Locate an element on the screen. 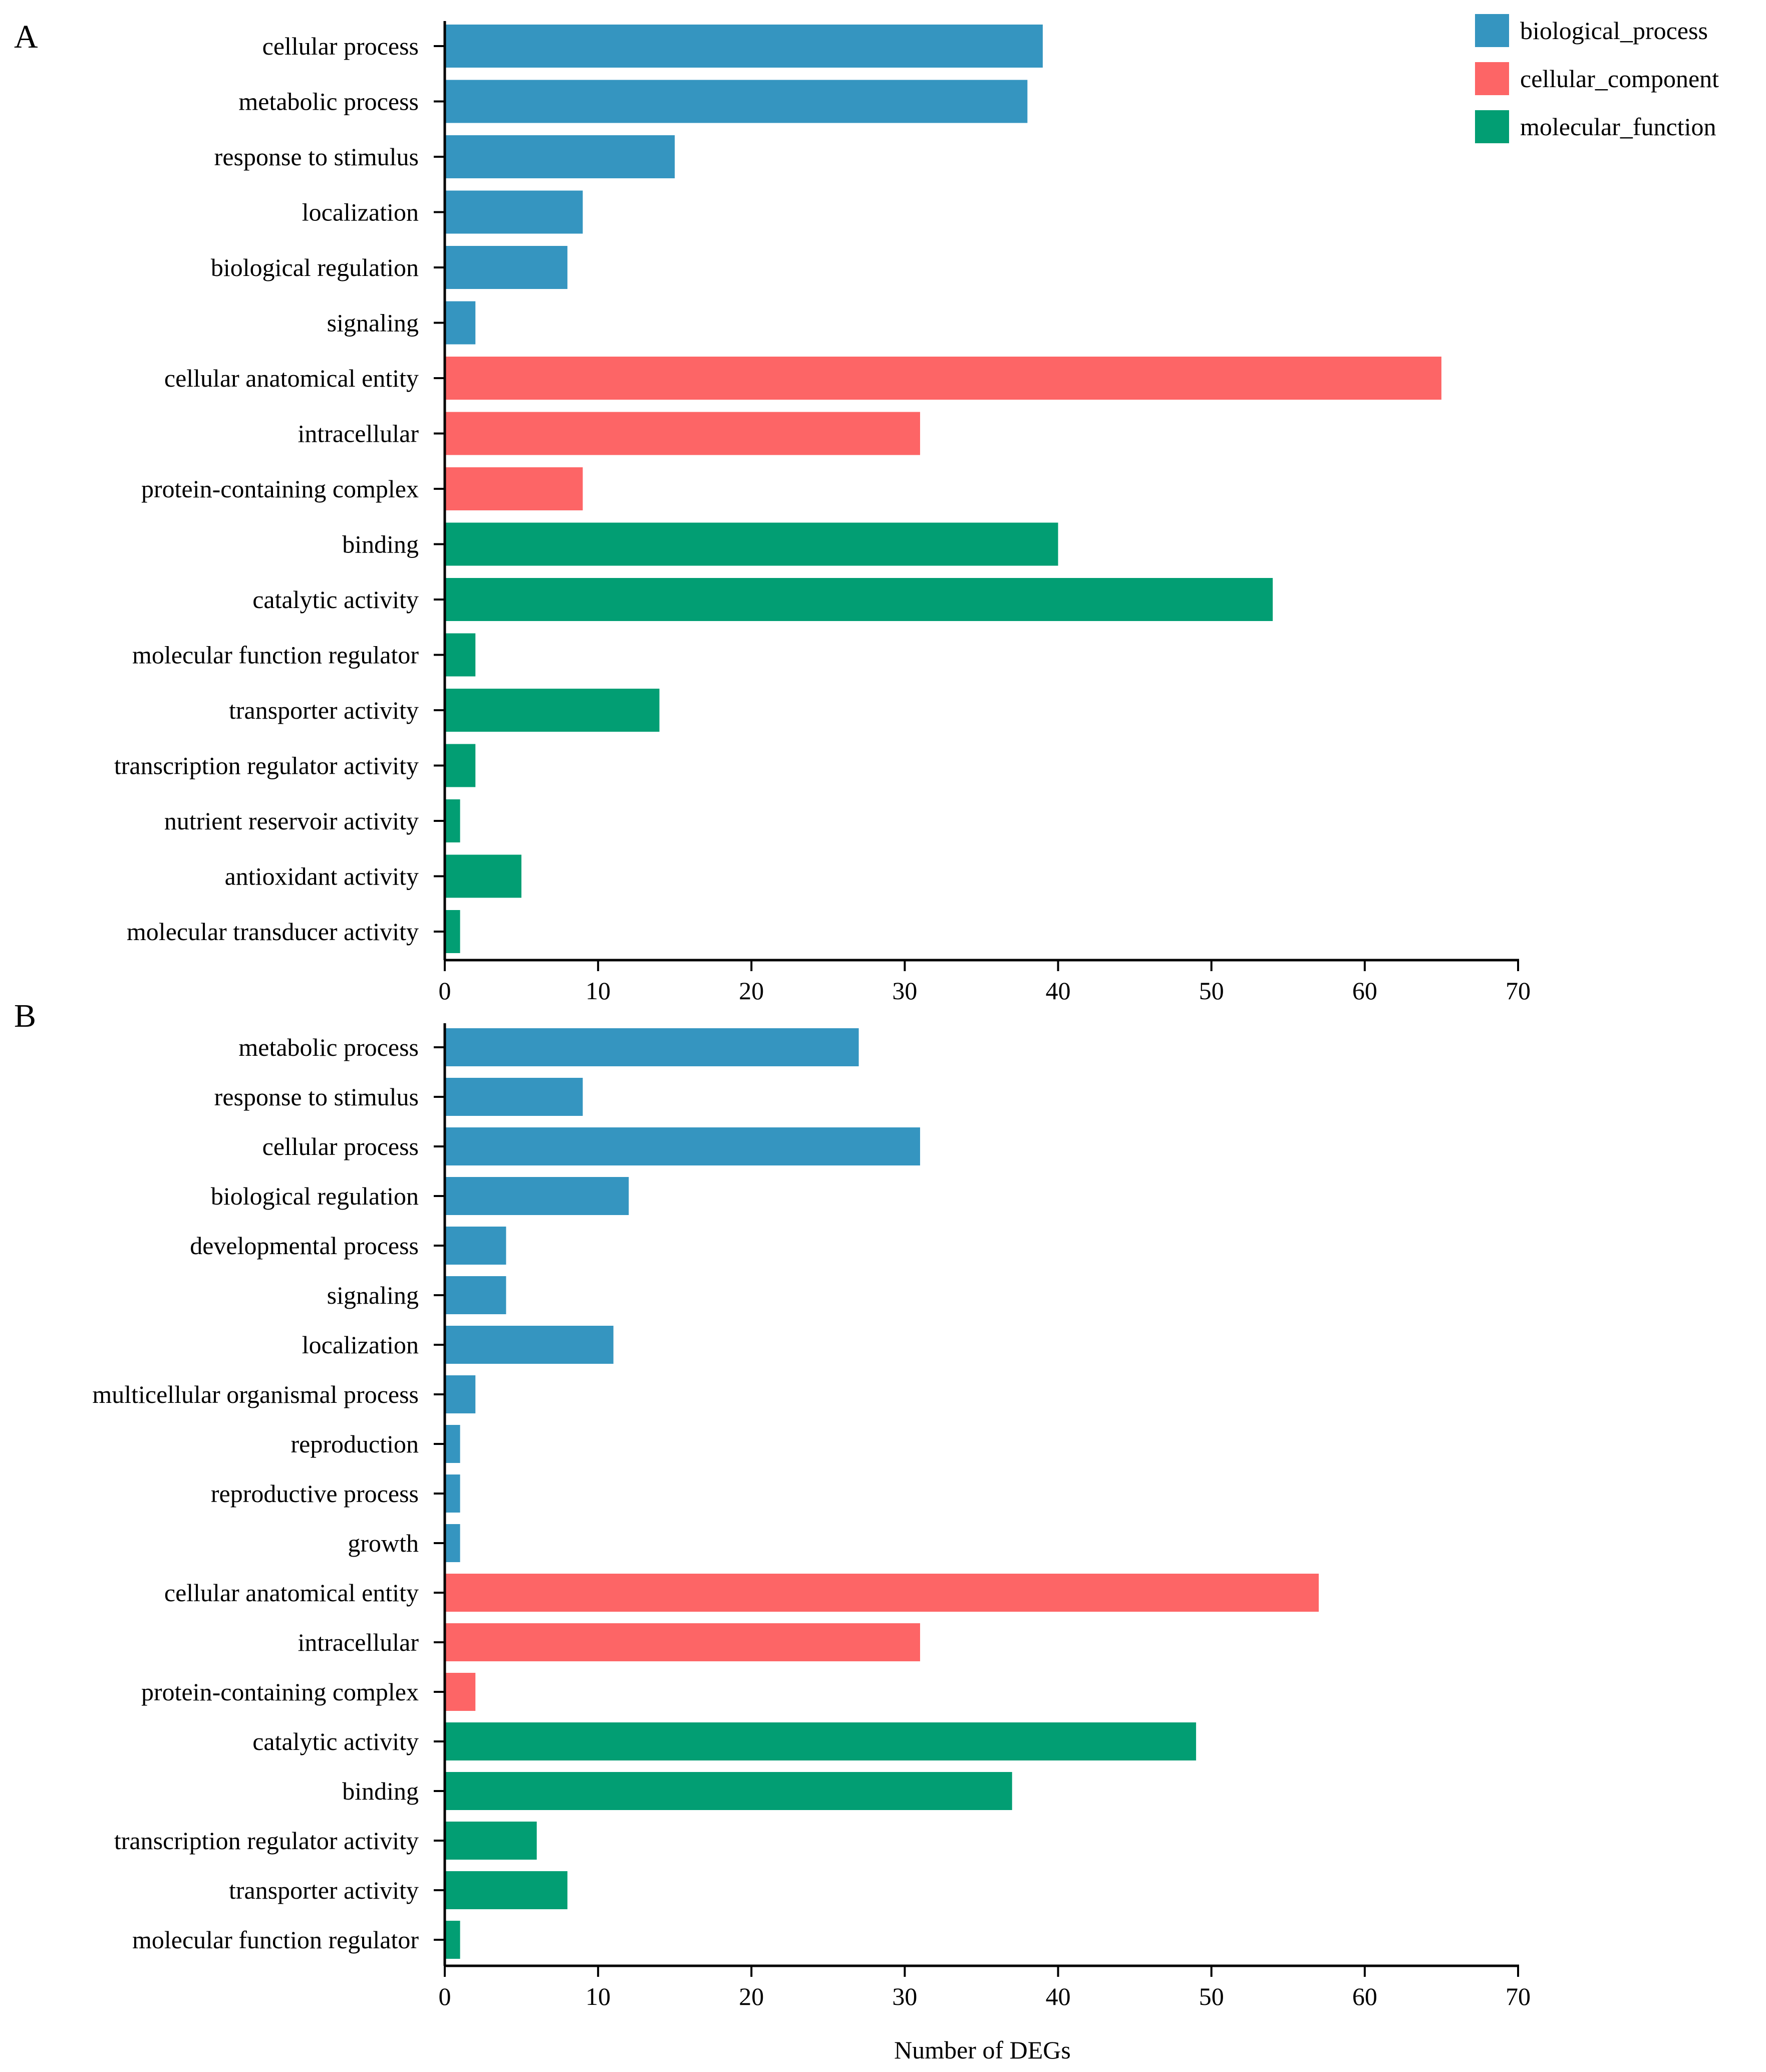  panel-b-x-tick-label: 10 is located at coordinates (598, 1996).